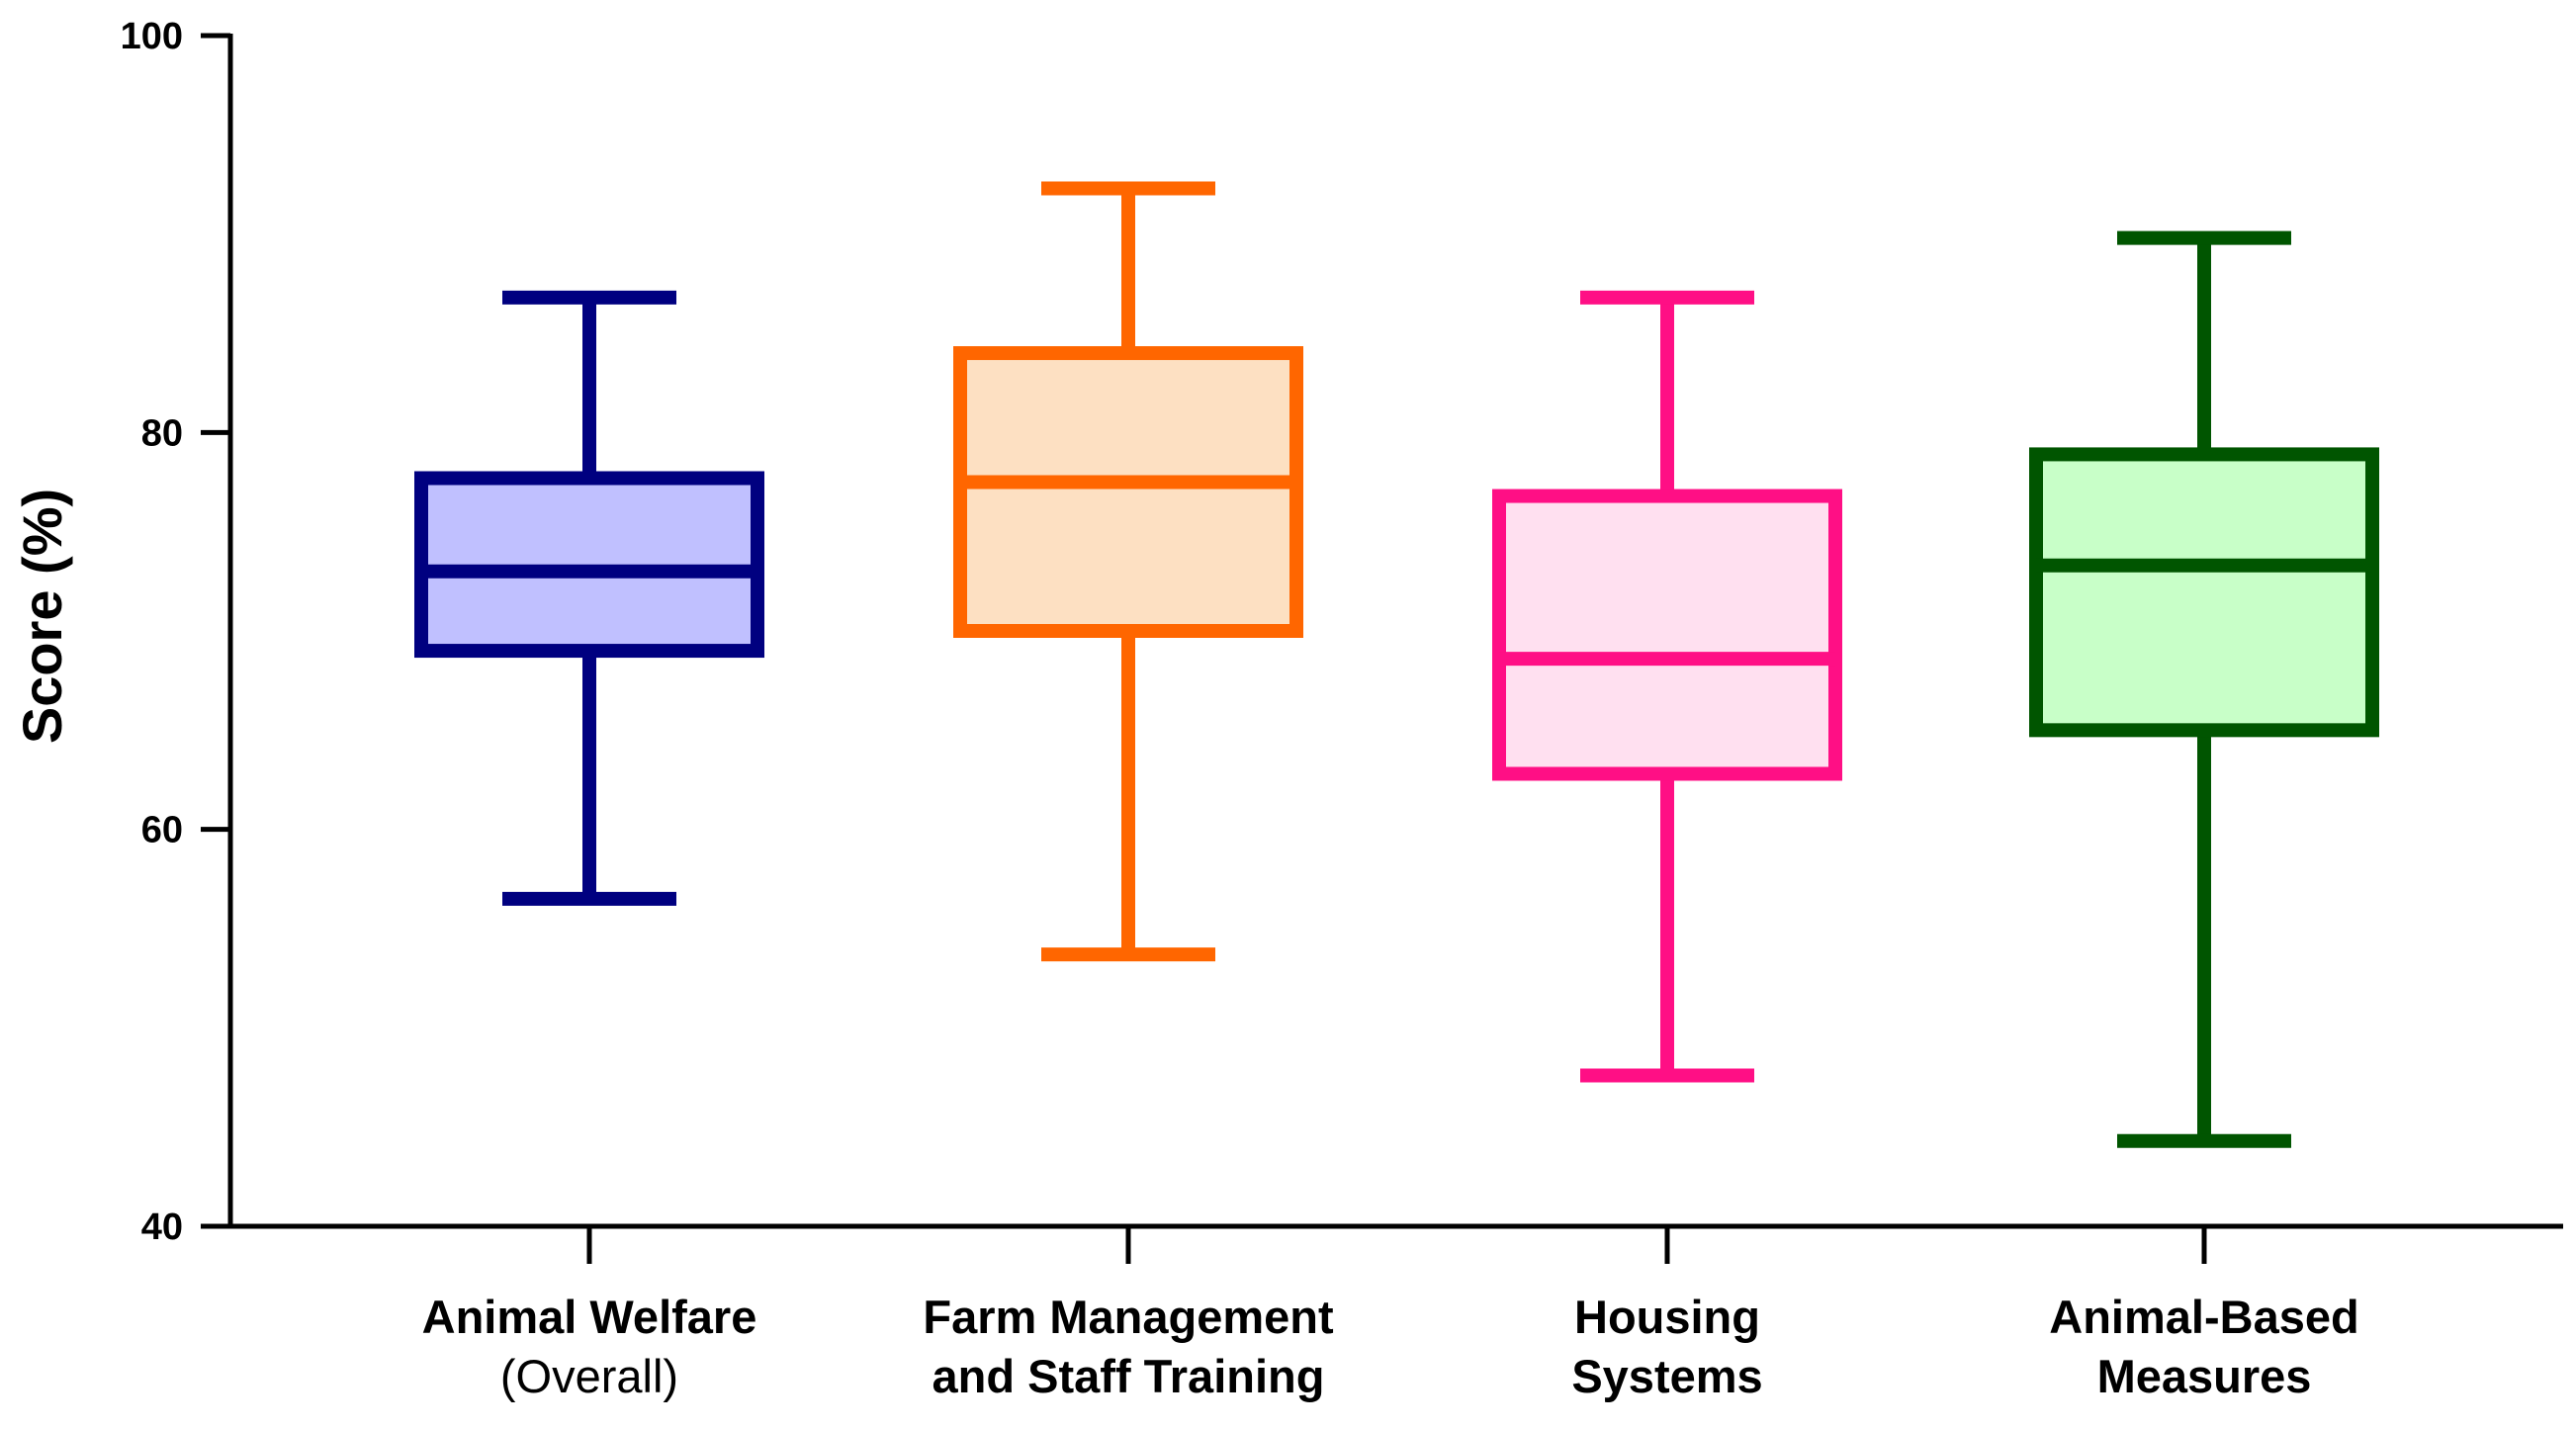 This screenshot has width=2576, height=1430. Describe the element at coordinates (42, 617) in the screenshot. I see `y-axis-title: Score (%)` at that location.